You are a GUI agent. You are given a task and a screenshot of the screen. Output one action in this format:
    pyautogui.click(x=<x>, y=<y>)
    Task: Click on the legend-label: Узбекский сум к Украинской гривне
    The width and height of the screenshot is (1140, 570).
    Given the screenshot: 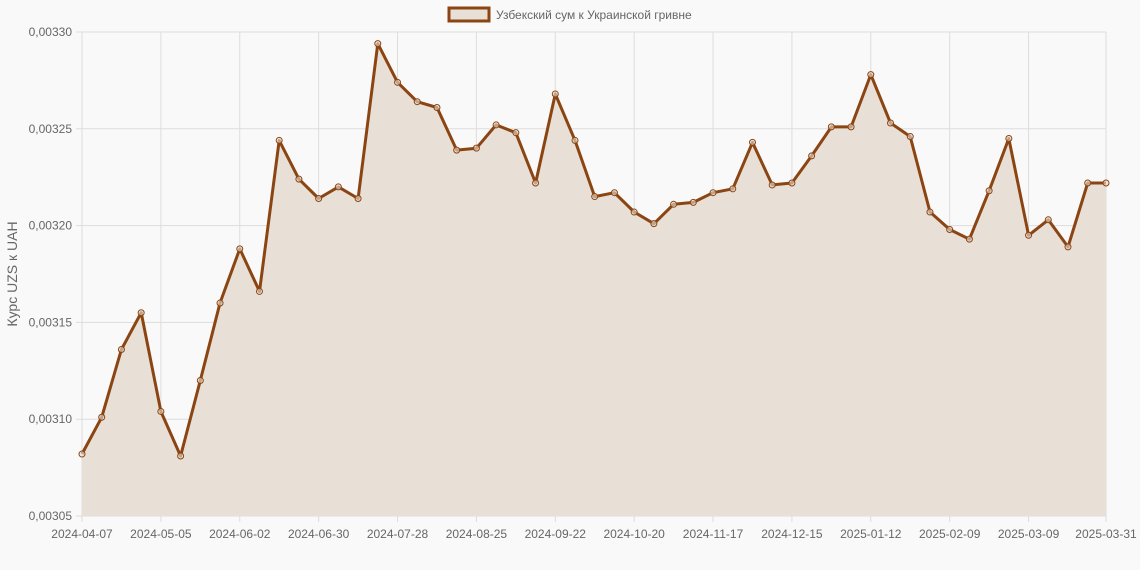 What is the action you would take?
    pyautogui.click(x=594, y=15)
    